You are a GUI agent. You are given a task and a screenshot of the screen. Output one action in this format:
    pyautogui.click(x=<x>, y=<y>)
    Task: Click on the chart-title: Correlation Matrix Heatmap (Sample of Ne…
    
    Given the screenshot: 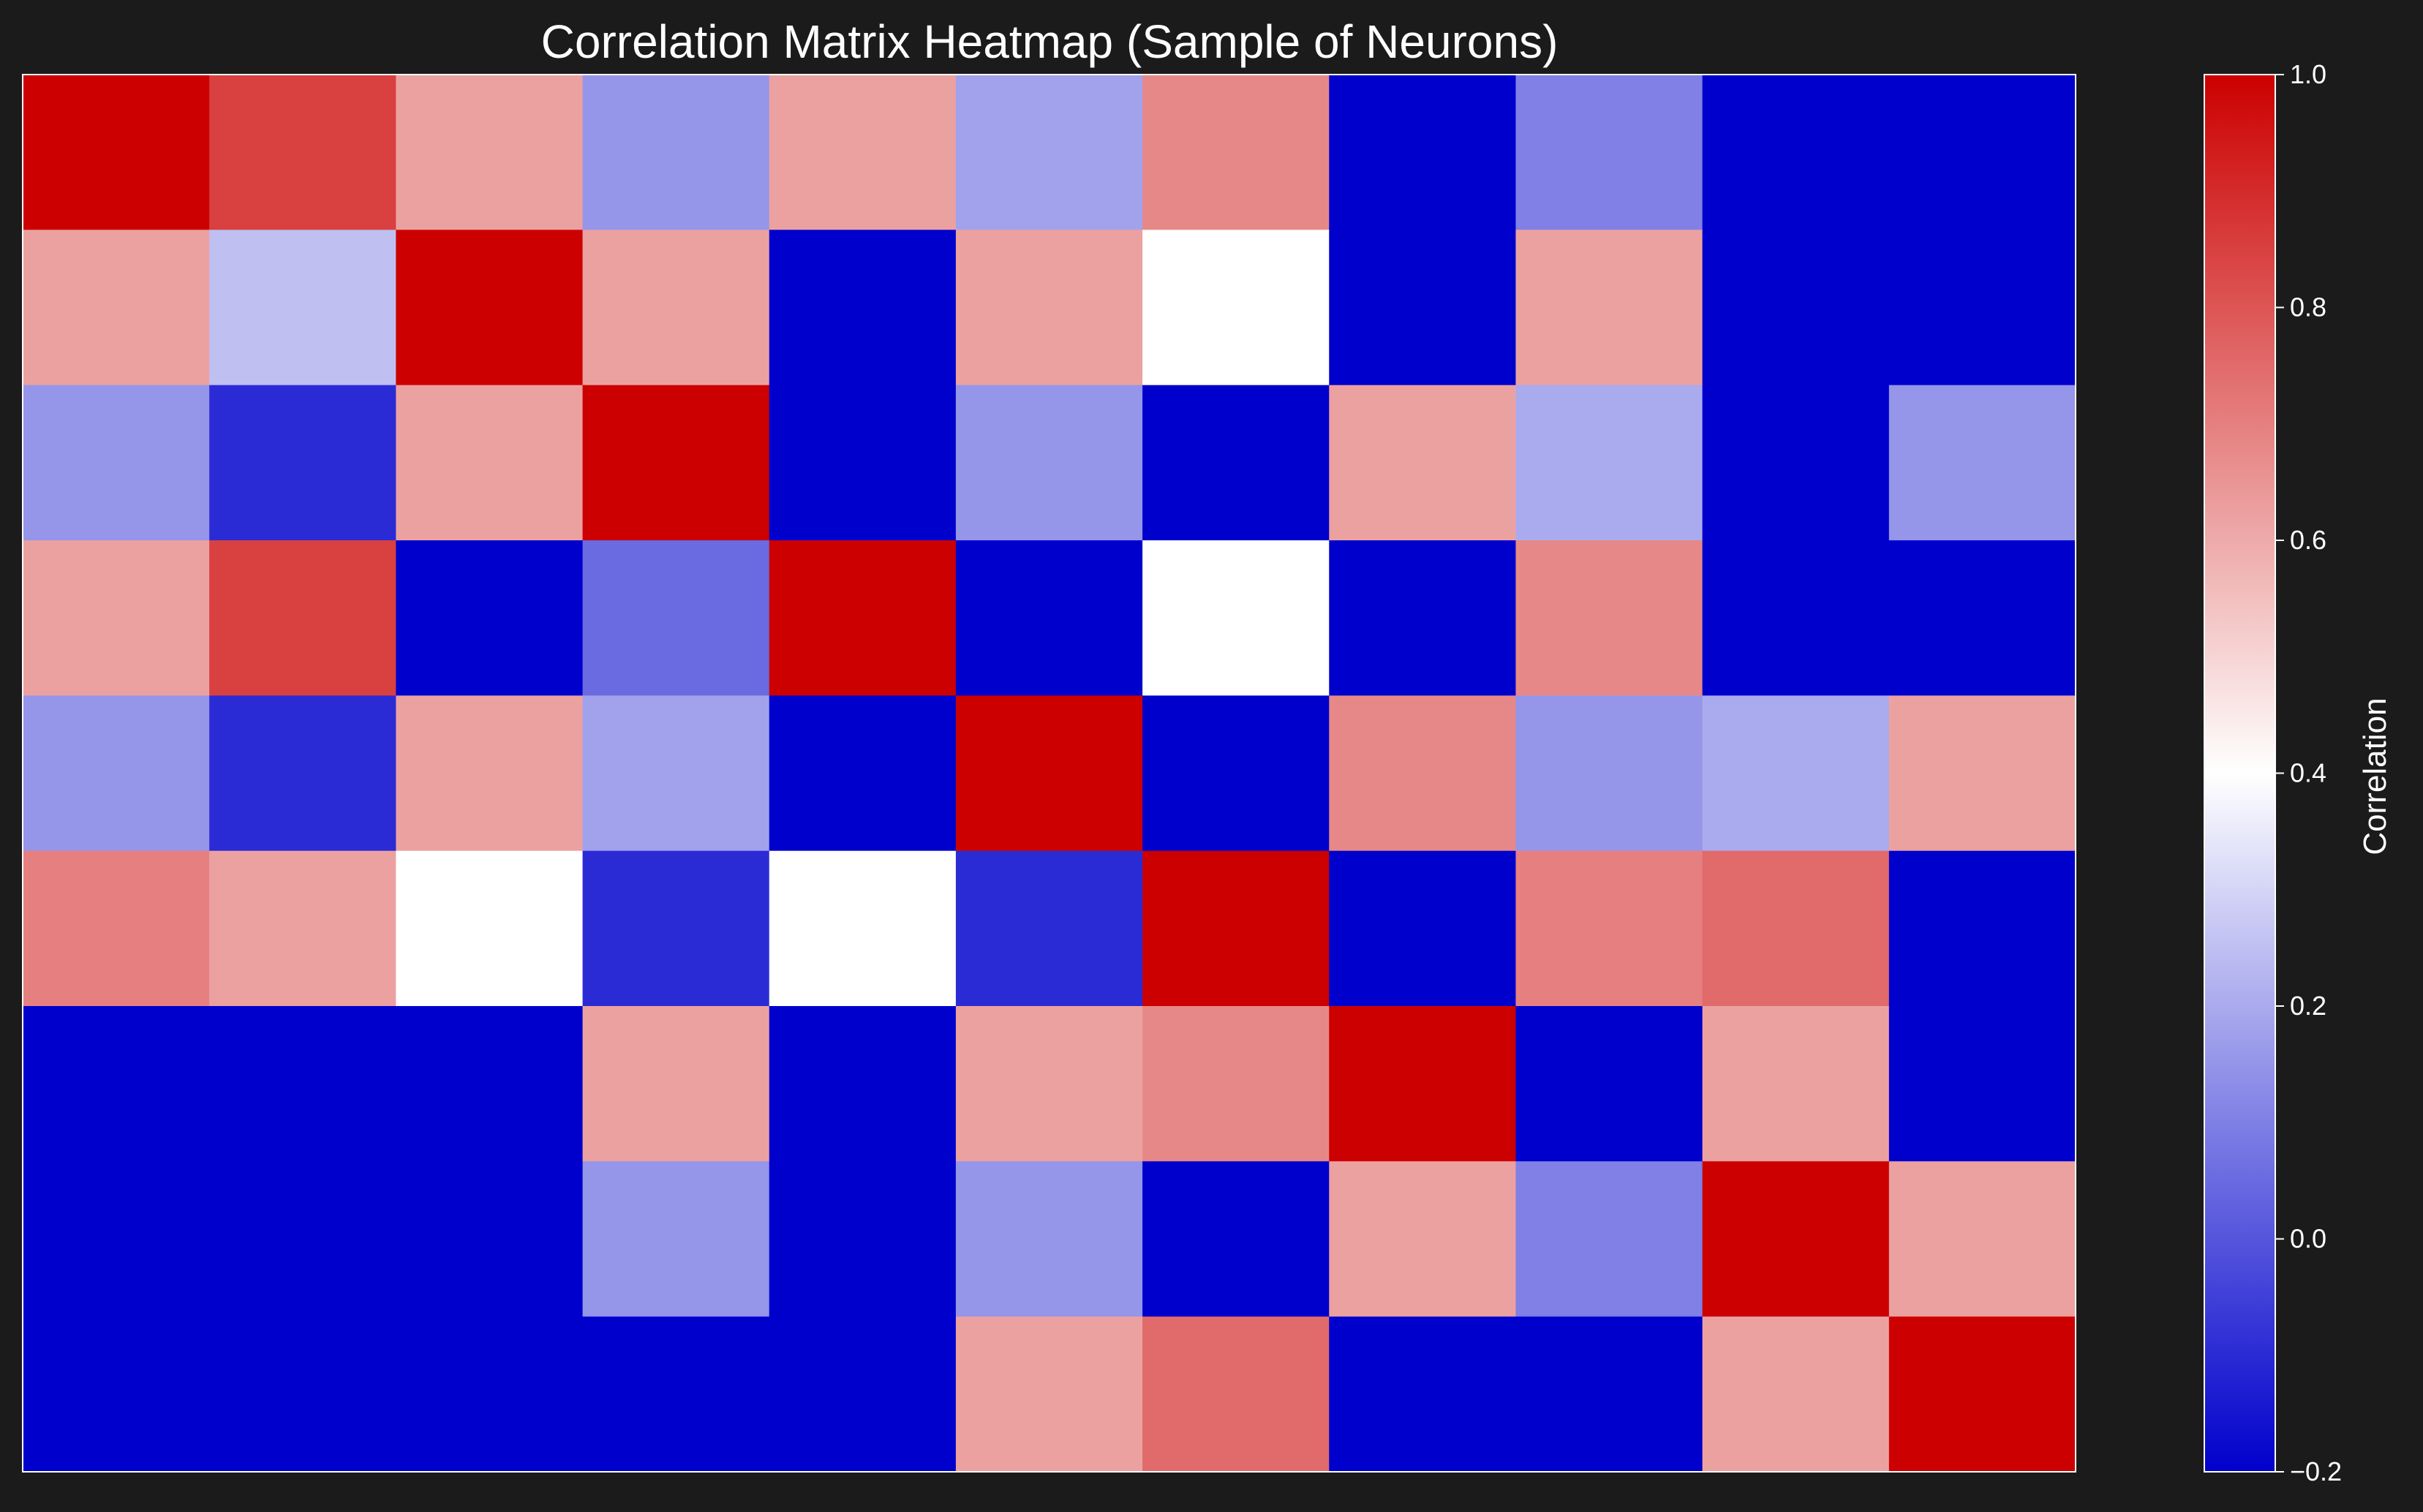 What is the action you would take?
    pyautogui.click(x=1050, y=41)
    